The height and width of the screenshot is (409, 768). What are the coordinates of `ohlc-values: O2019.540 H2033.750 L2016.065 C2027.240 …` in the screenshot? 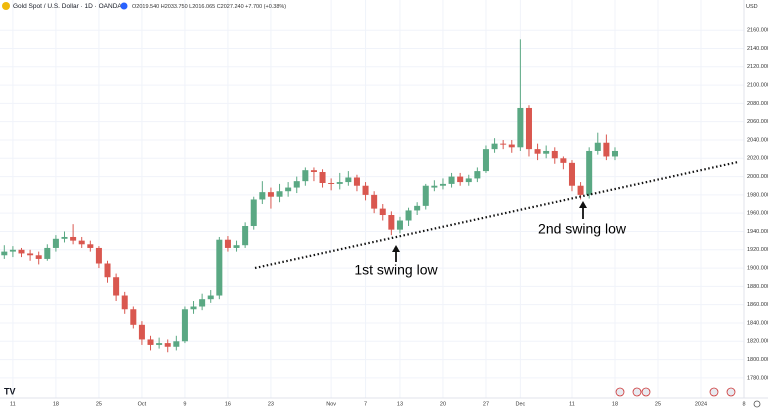 It's located at (209, 7).